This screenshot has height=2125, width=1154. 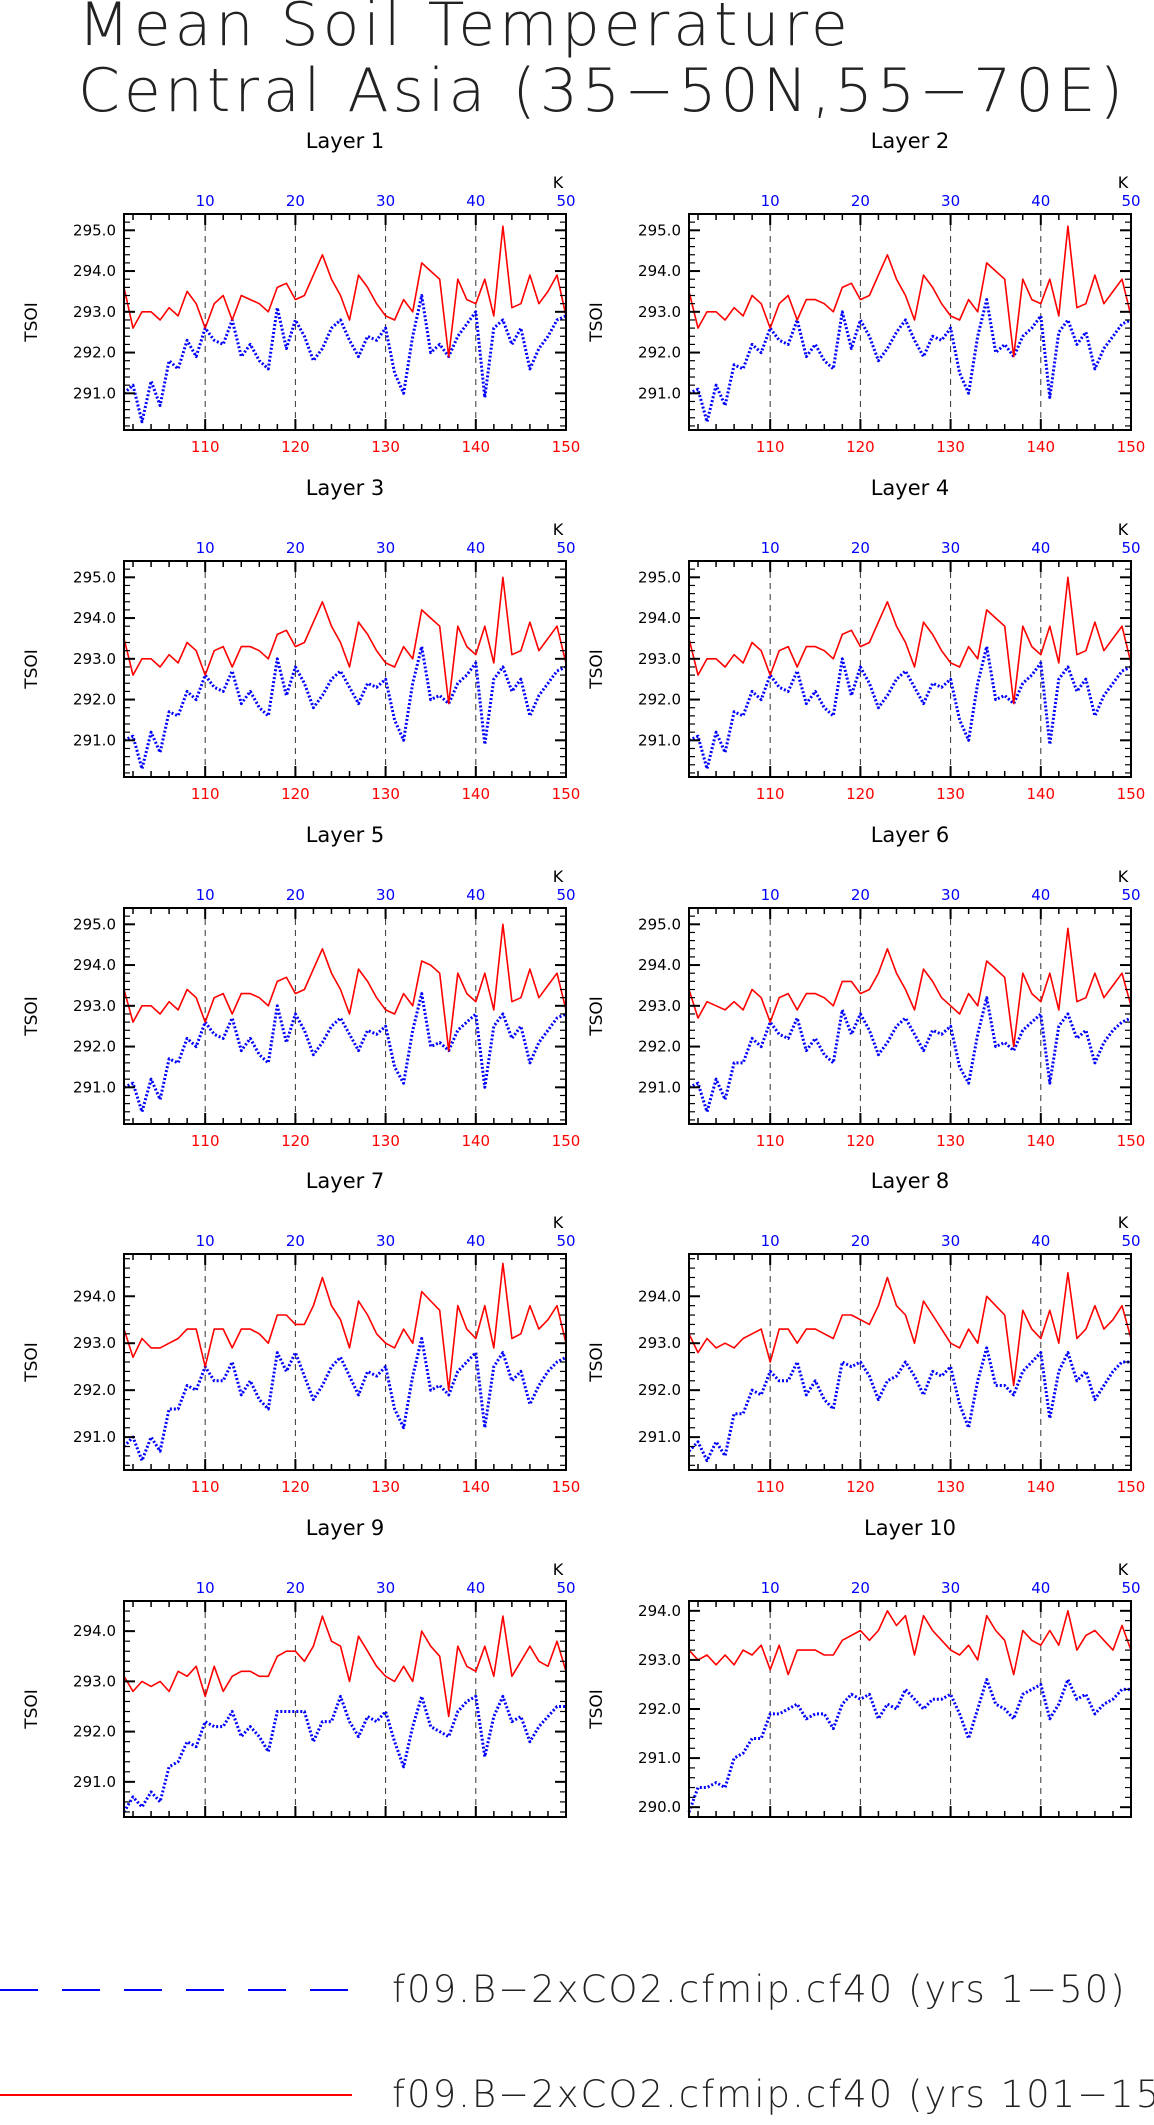 I want to click on panel-title: Layer 5, so click(x=345, y=835).